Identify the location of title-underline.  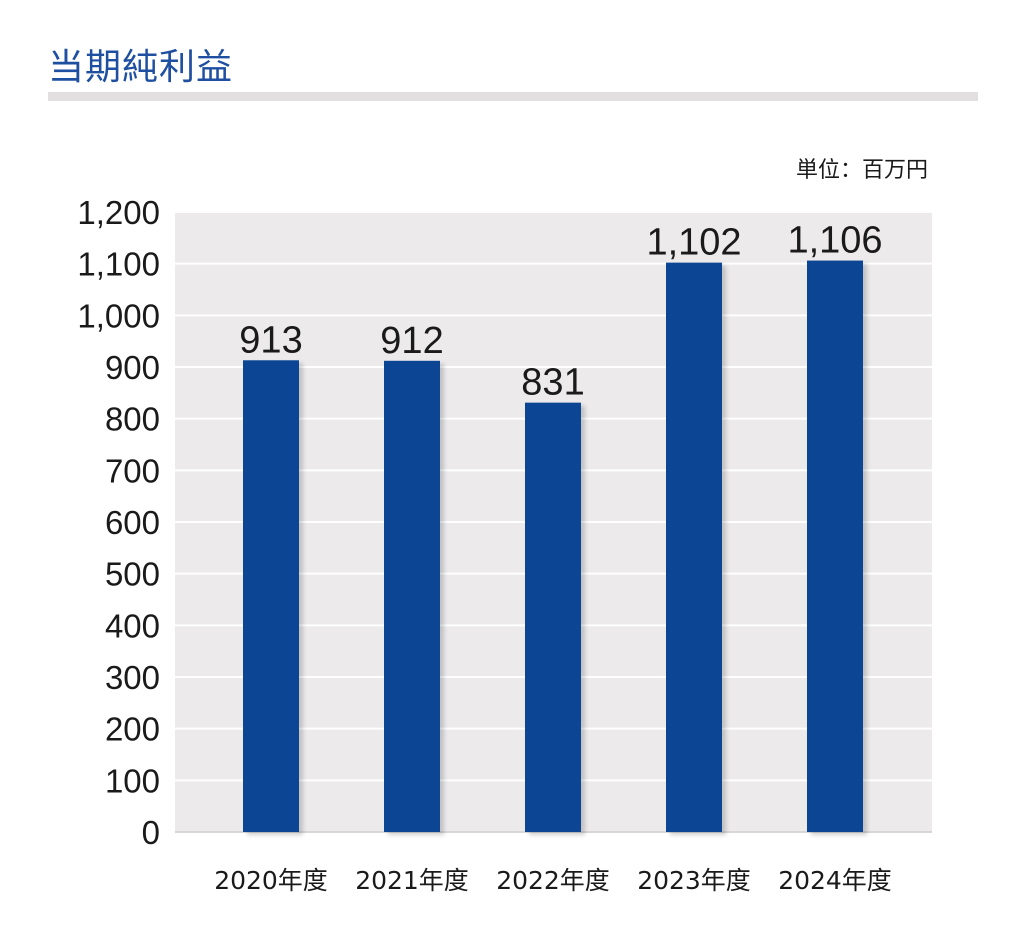
(513, 96).